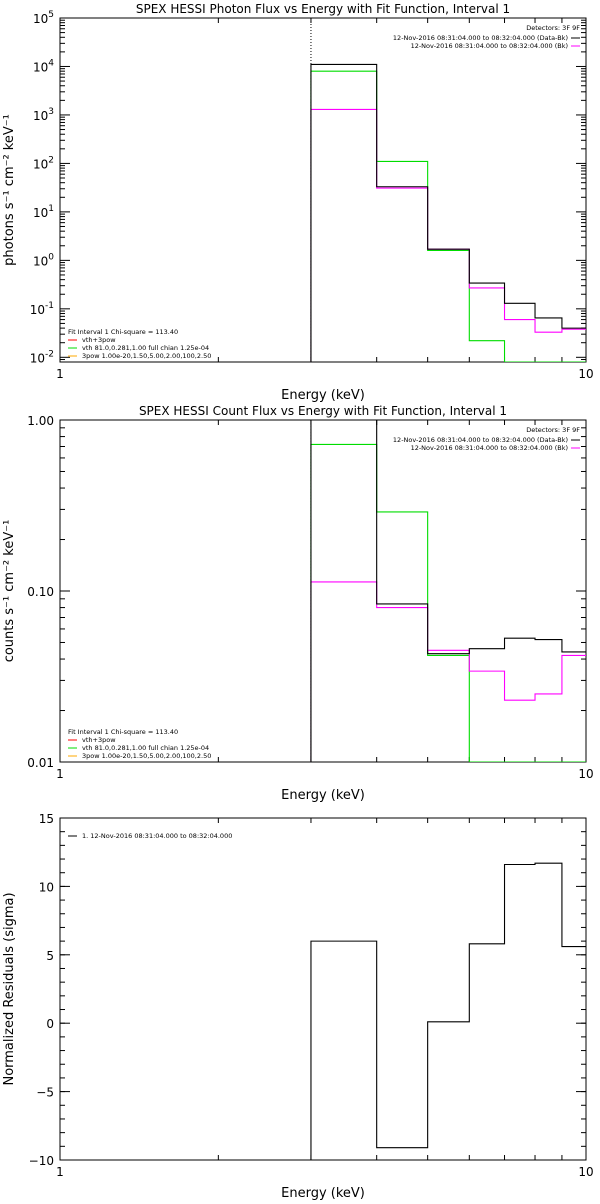  What do you see at coordinates (43, 66) in the screenshot?
I see `y-tick-label: 10⁴` at bounding box center [43, 66].